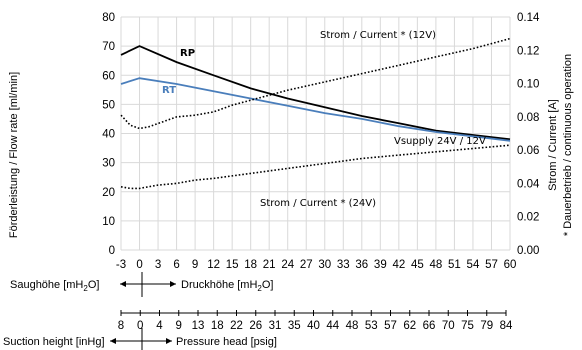 The image size is (582, 350). Describe the element at coordinates (179, 326) in the screenshot. I see `psig-tick-label: 9` at that location.